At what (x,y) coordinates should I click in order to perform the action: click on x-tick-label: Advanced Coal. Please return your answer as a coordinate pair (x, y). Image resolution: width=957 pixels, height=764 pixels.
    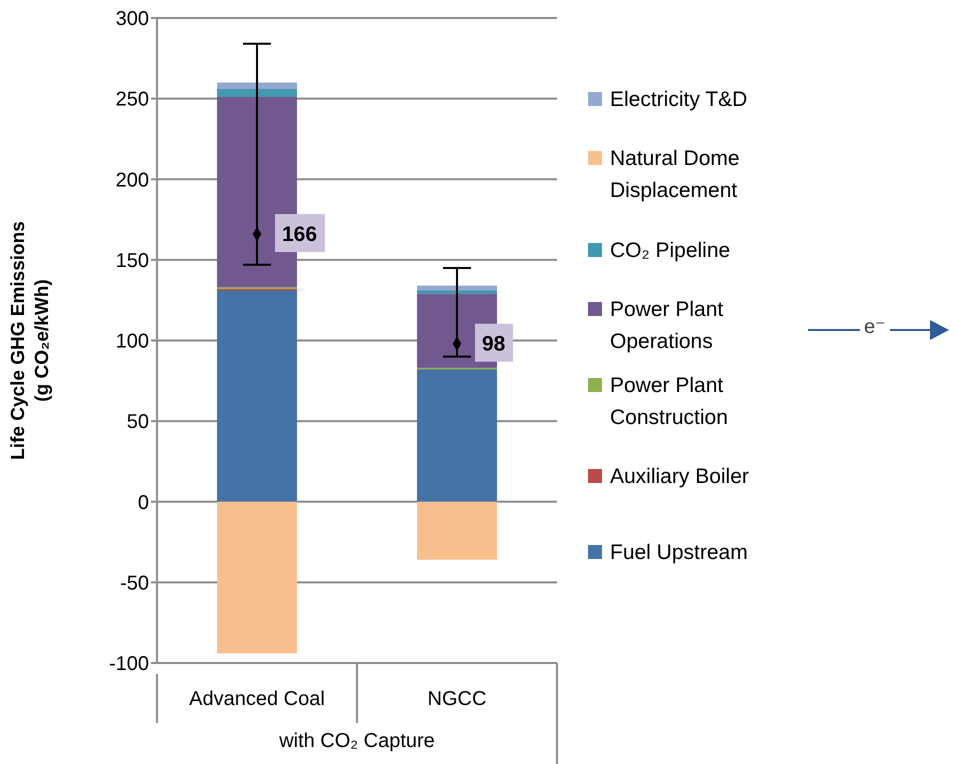
    Looking at the image, I should click on (257, 699).